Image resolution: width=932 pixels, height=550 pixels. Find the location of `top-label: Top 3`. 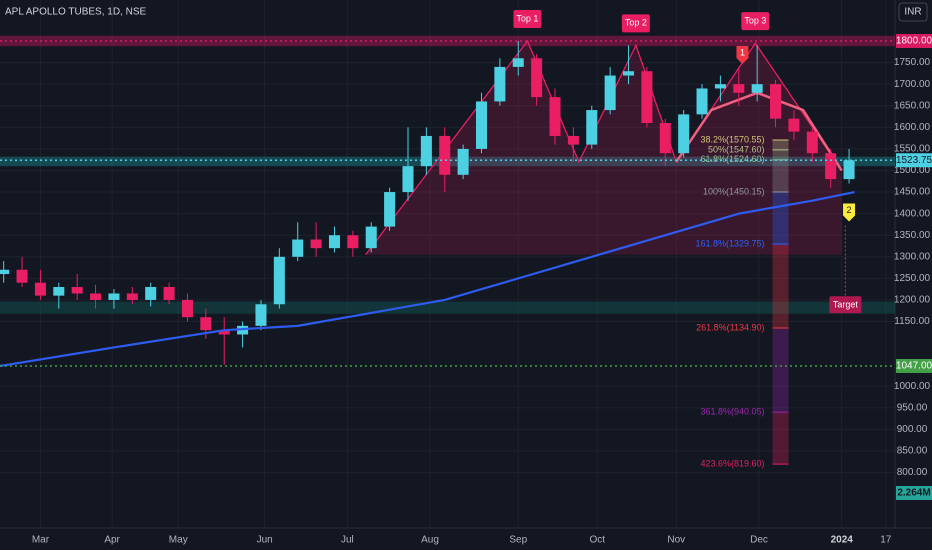

top-label: Top 3 is located at coordinates (755, 21).